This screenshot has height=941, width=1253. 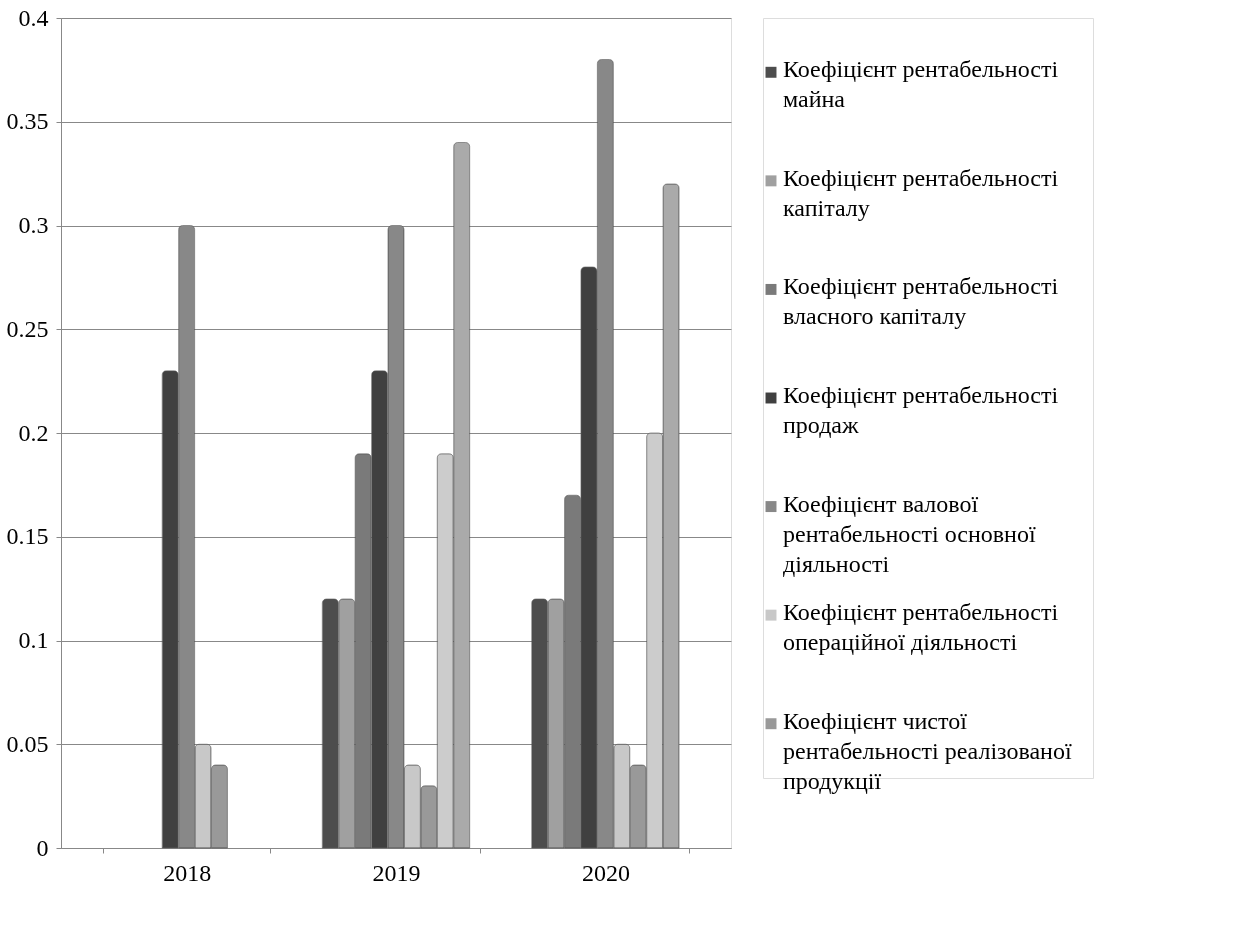 What do you see at coordinates (921, 627) in the screenshot?
I see `legend-label: Коефіцієнт рентабельності операційної діяльності` at bounding box center [921, 627].